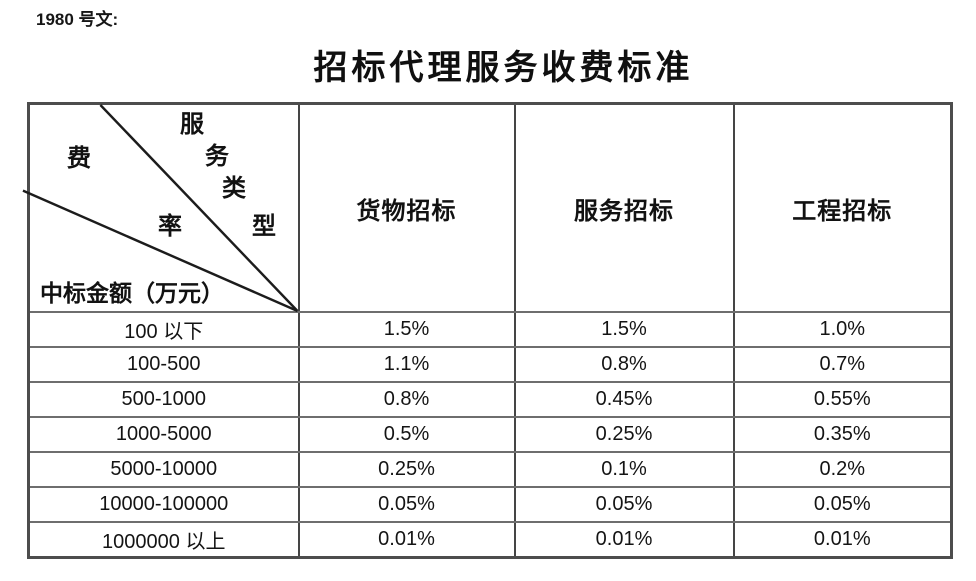 Image resolution: width=976 pixels, height=581 pixels. I want to click on rate-cell: 0.1%, so click(624, 469).